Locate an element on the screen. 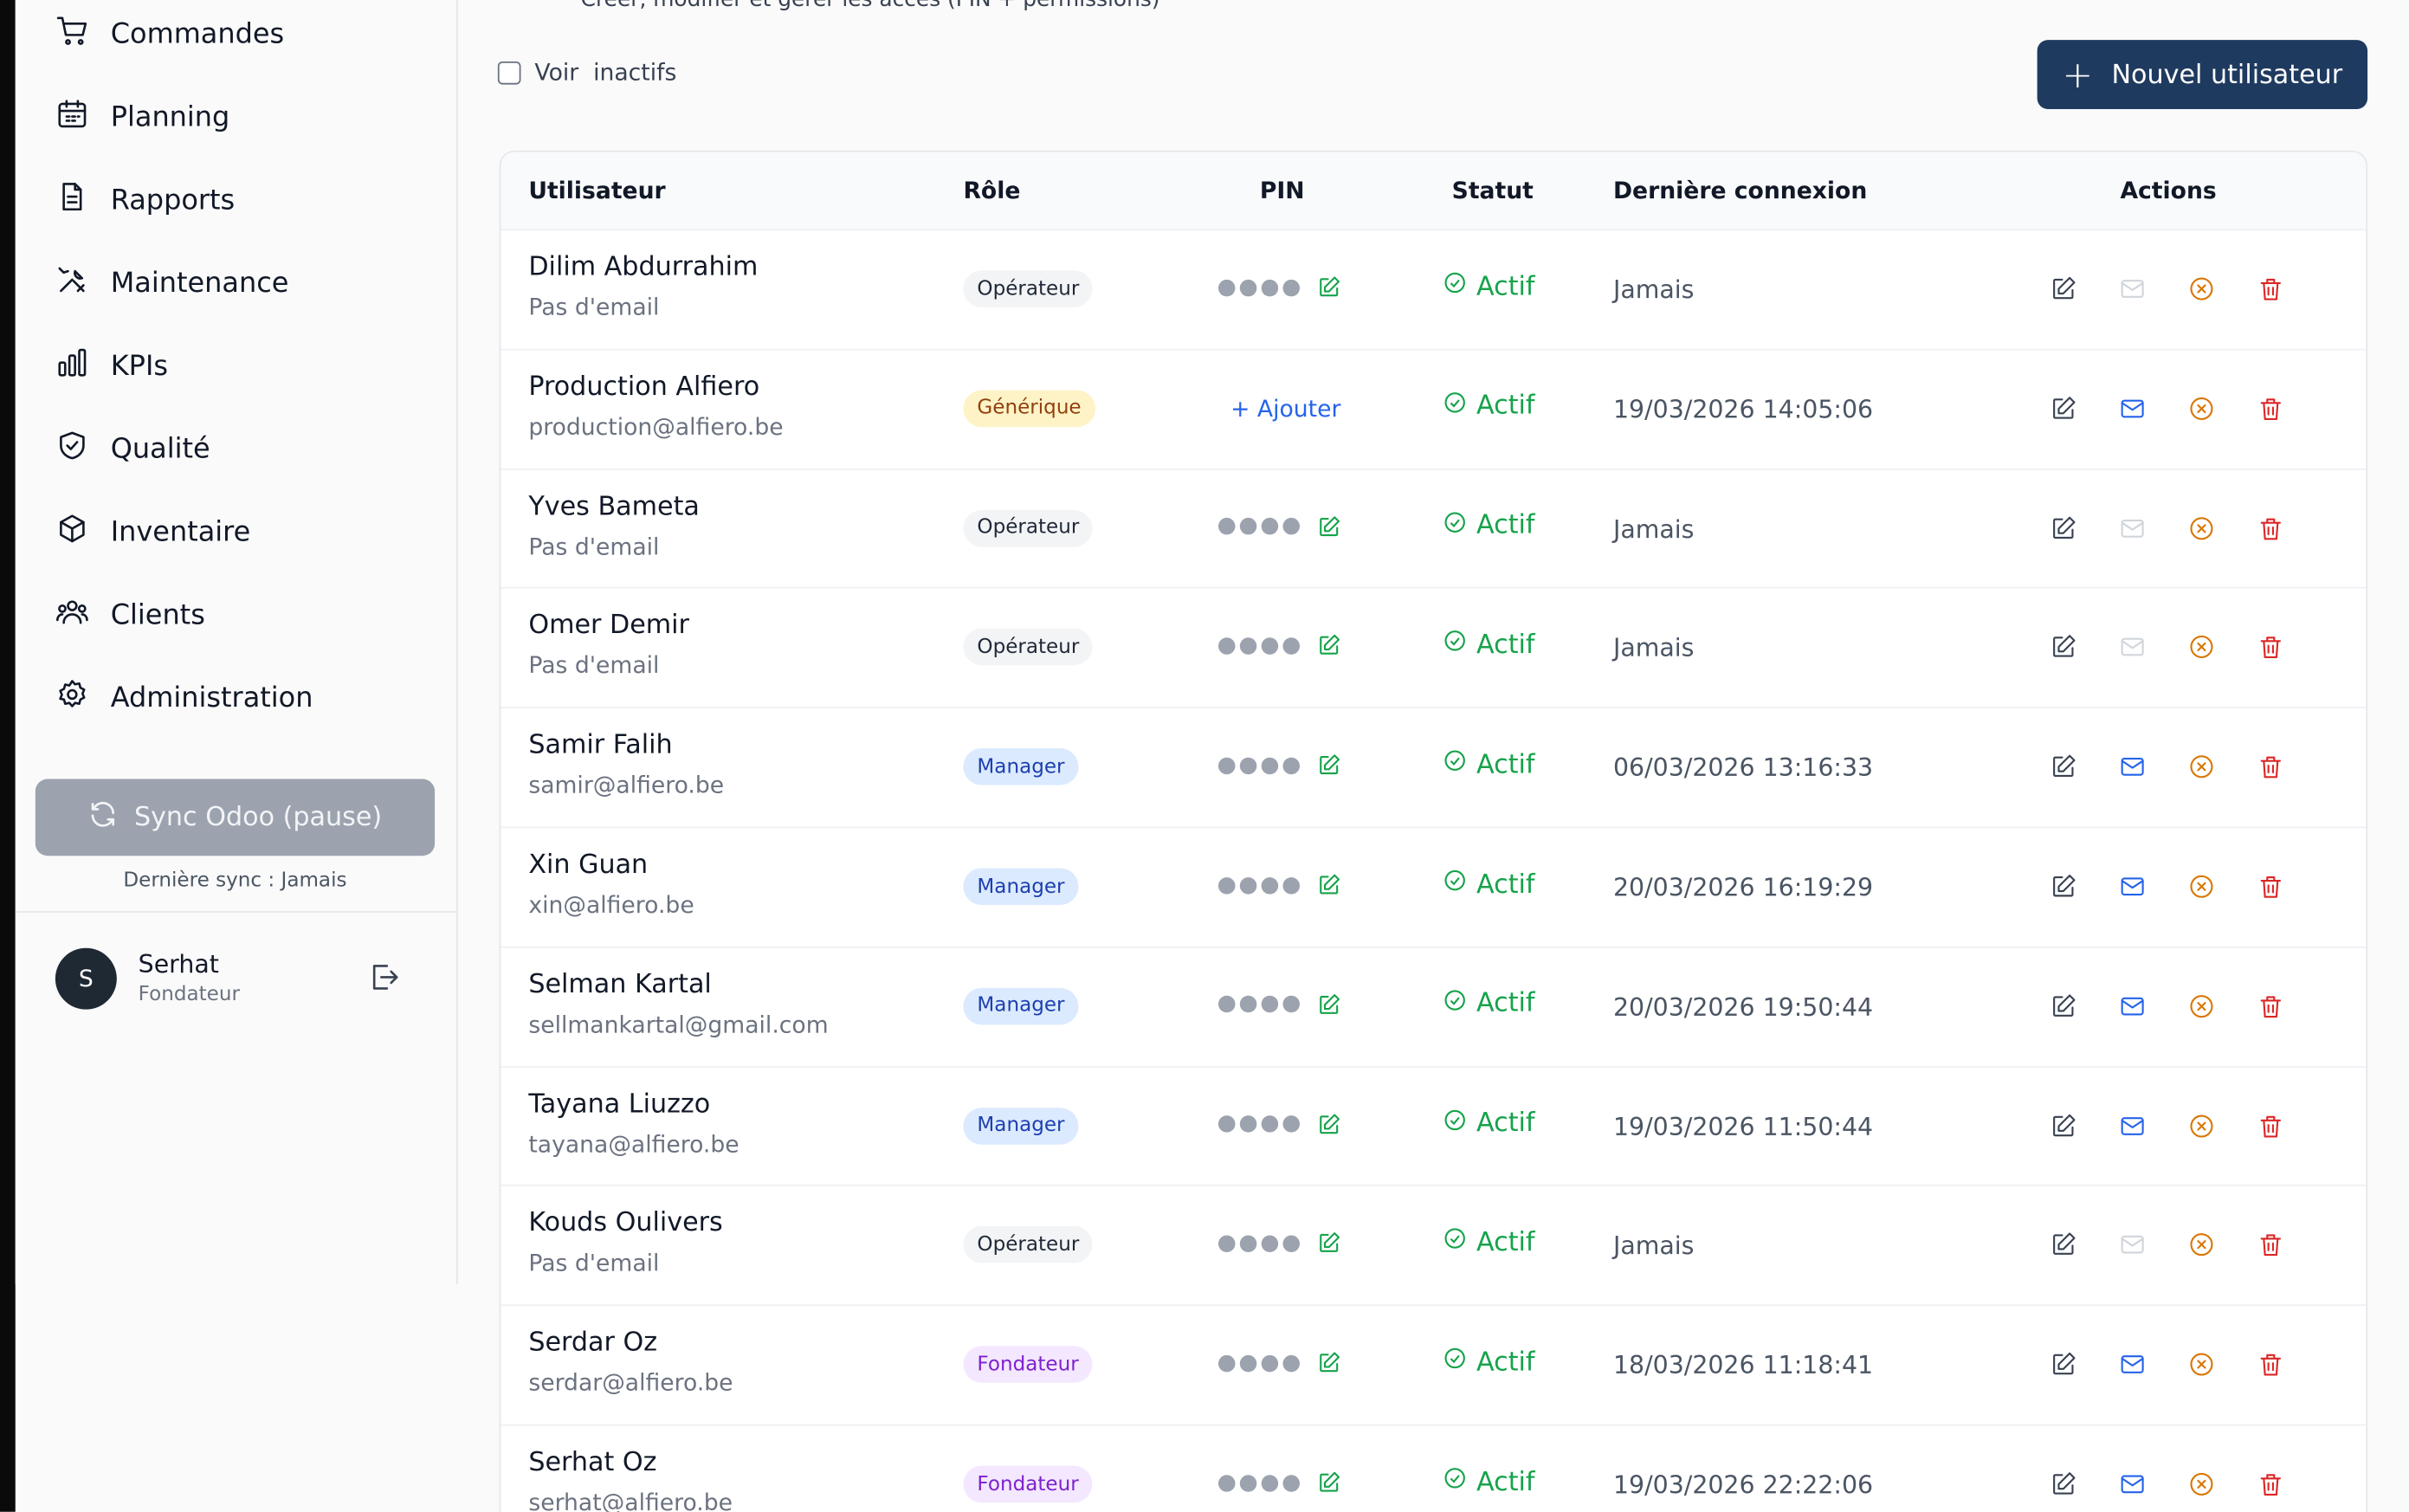 This screenshot has height=1512, width=2409. user-email: serhat@alfiero.be is located at coordinates (630, 1500).